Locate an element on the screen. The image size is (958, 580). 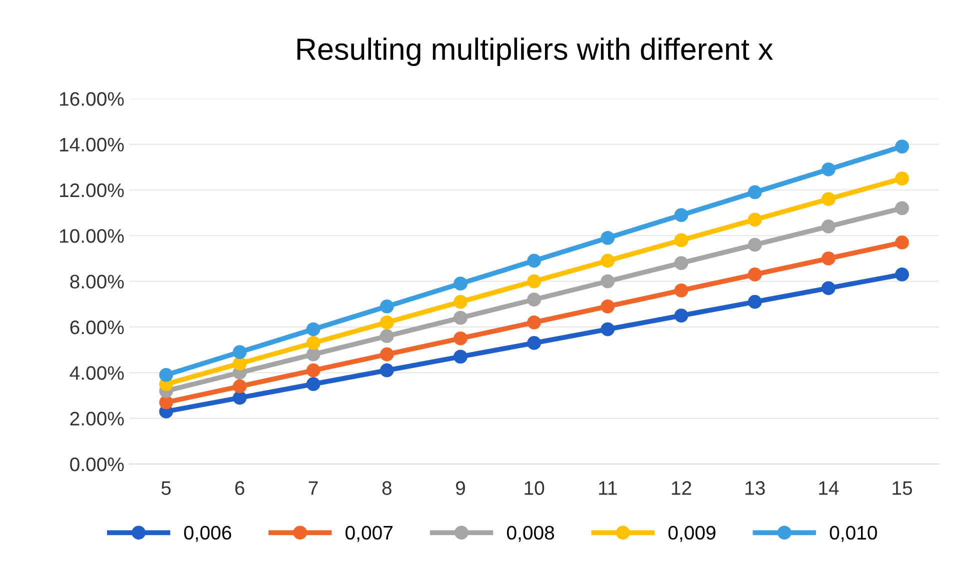
x-tick-label: 7 is located at coordinates (313, 488).